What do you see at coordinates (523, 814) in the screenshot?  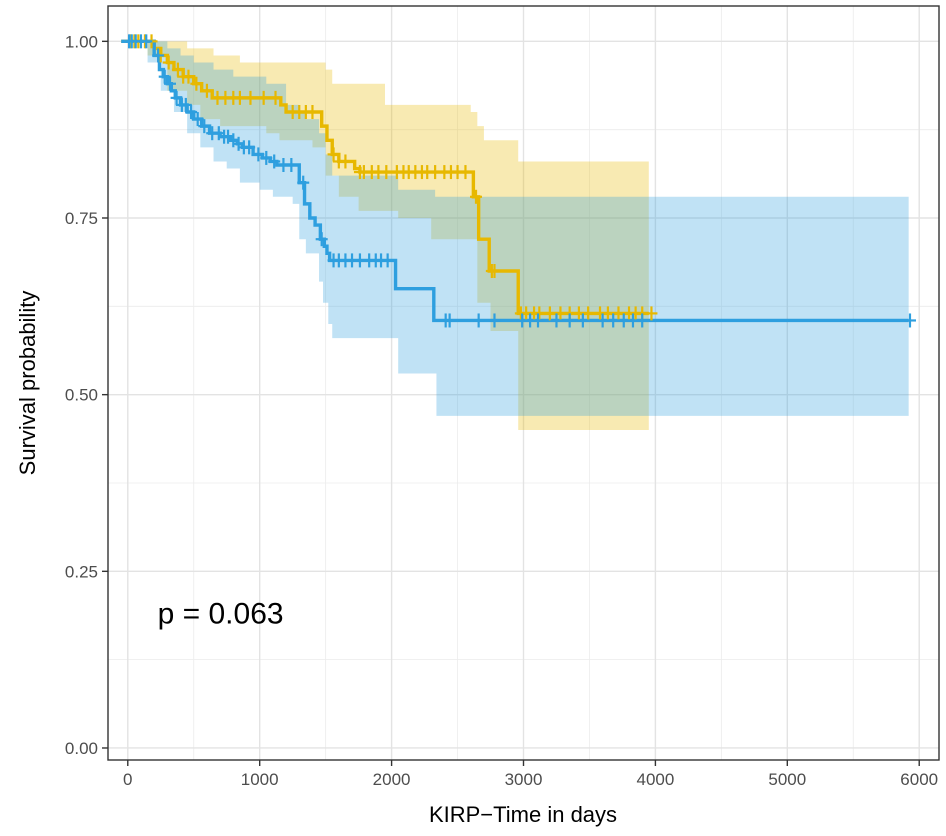 I see `x-axis-title: KIRP−Time in days` at bounding box center [523, 814].